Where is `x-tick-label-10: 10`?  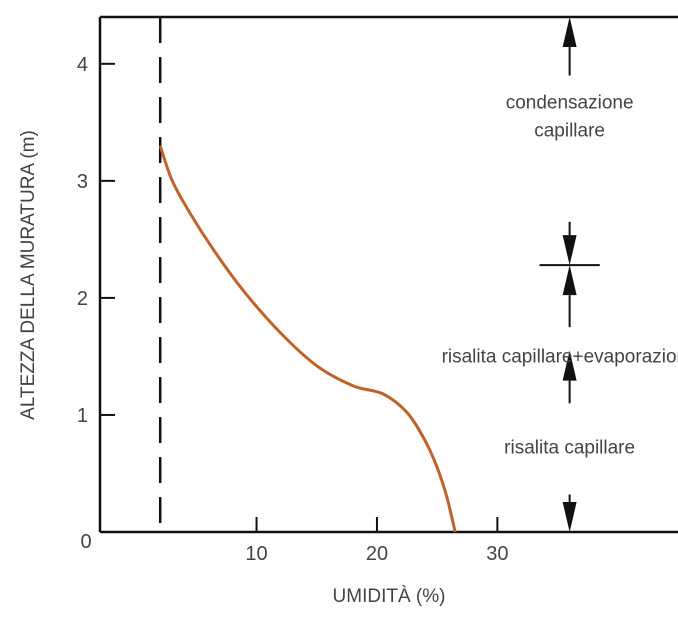
x-tick-label-10: 10 is located at coordinates (256, 554).